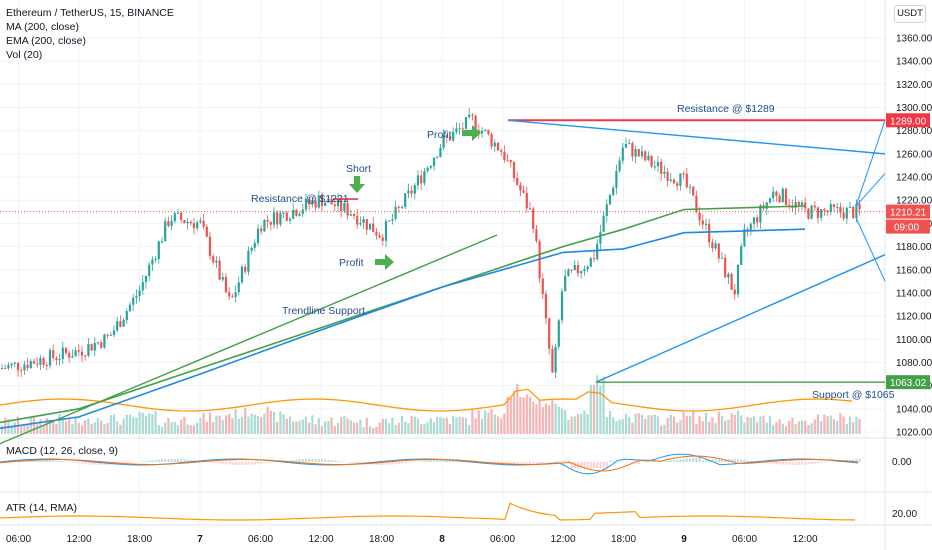 The height and width of the screenshot is (550, 932). I want to click on vol-legend: Vol (20), so click(24, 55).